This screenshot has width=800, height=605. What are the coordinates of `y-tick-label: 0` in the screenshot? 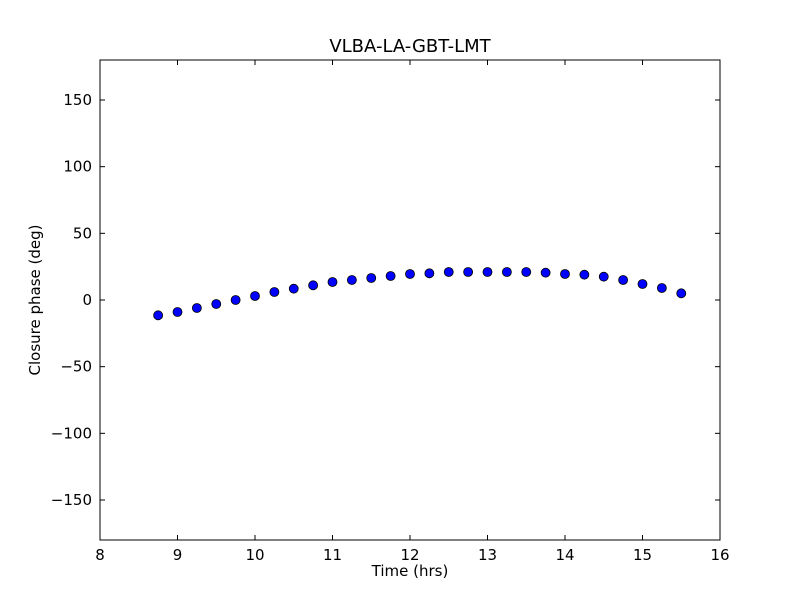 It's located at (87, 300).